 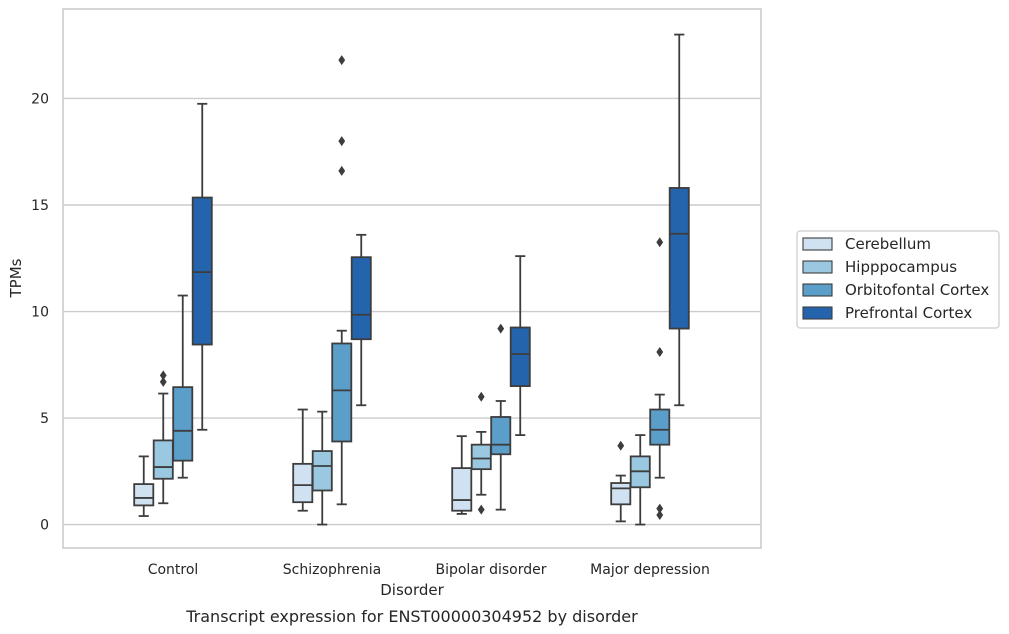 I want to click on y-tick-label: 15, so click(x=40, y=206).